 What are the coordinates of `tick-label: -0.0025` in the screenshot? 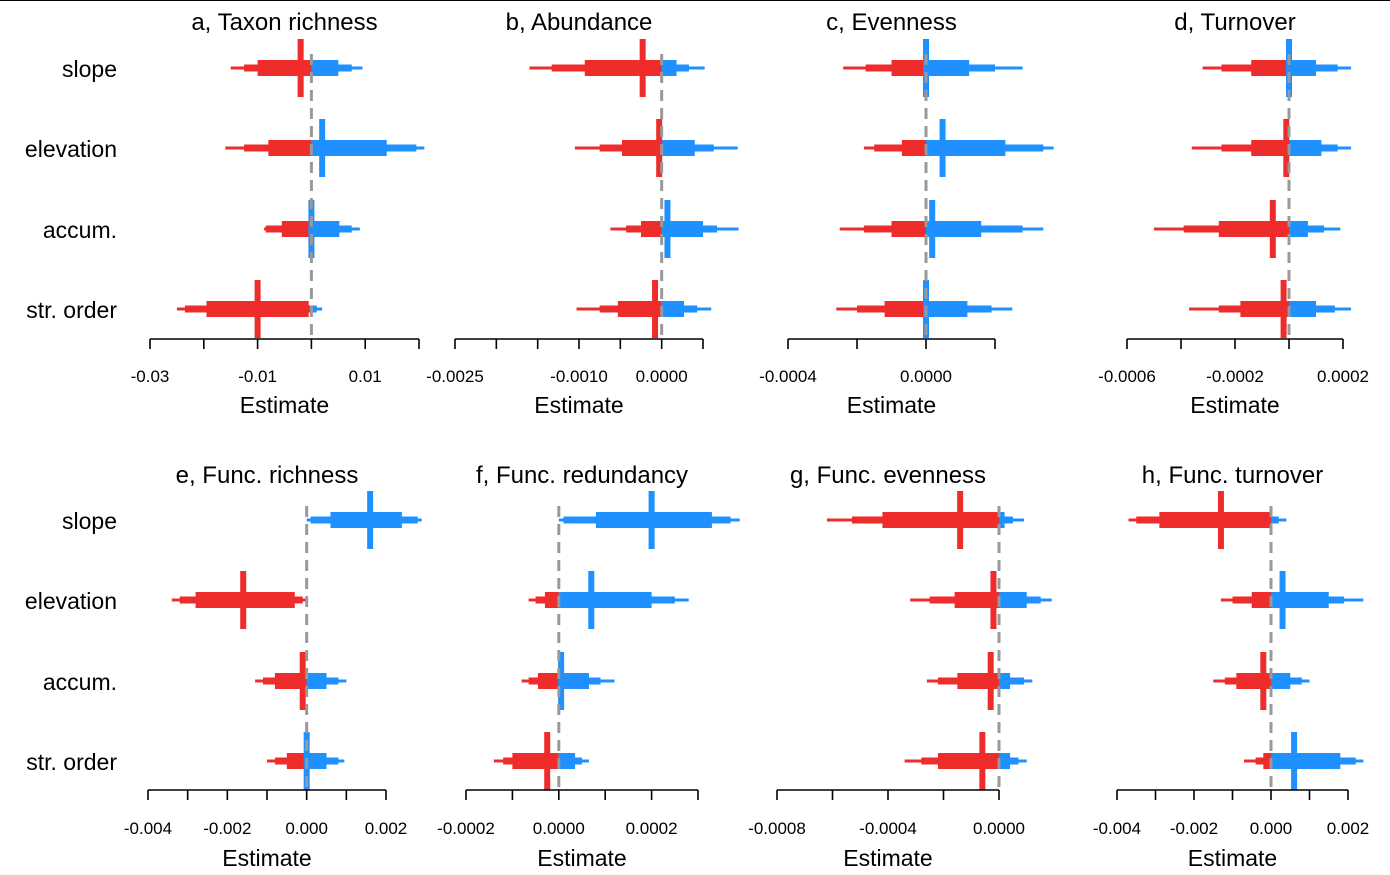 It's located at (455, 376).